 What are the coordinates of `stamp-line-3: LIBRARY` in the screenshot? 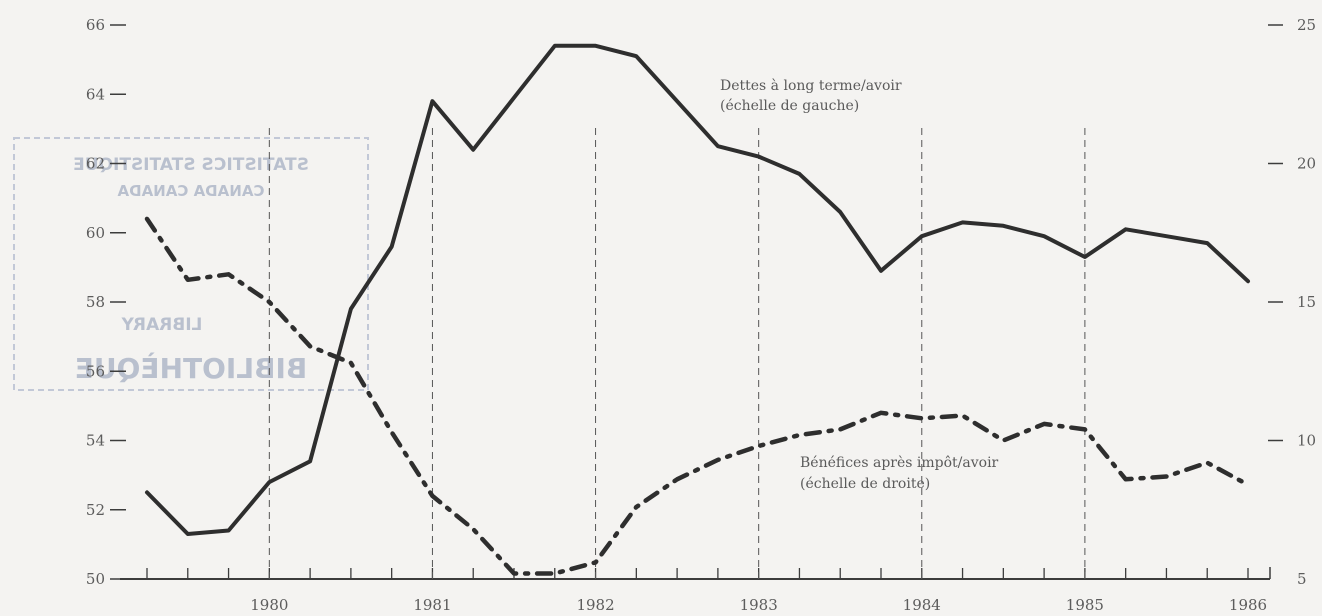 It's located at (162, 325).